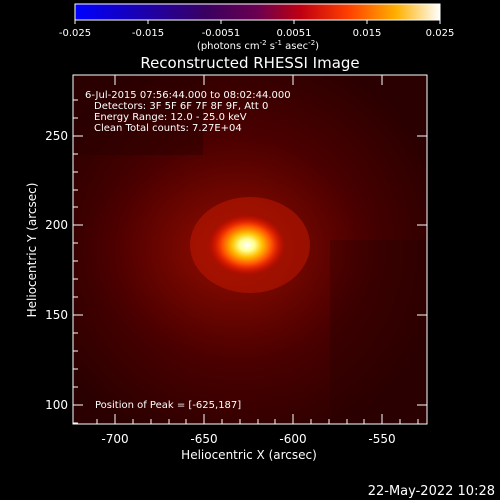  What do you see at coordinates (381, 439) in the screenshot?
I see `x-tick-label: -550` at bounding box center [381, 439].